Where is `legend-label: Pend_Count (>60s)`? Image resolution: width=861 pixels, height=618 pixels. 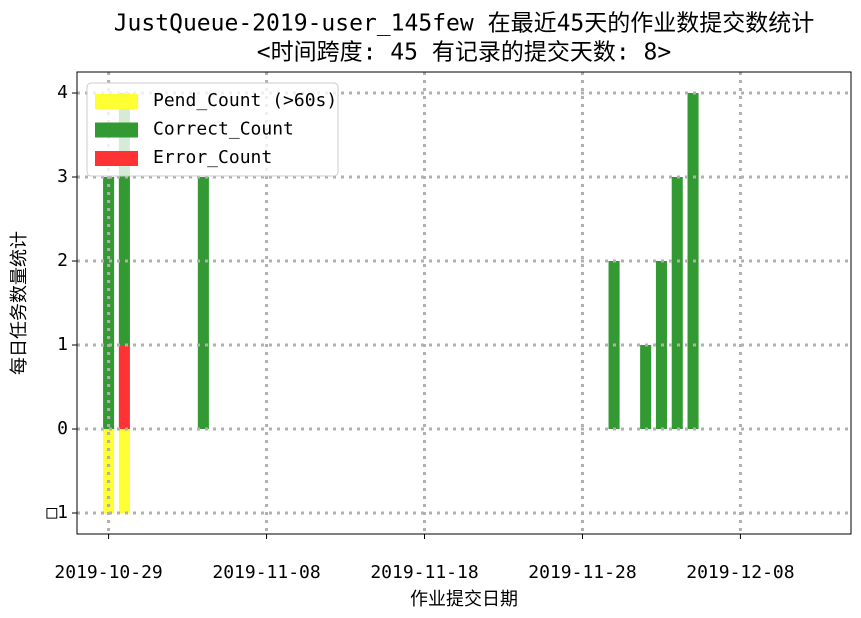
legend-label: Pend_Count (>60s) is located at coordinates (245, 100).